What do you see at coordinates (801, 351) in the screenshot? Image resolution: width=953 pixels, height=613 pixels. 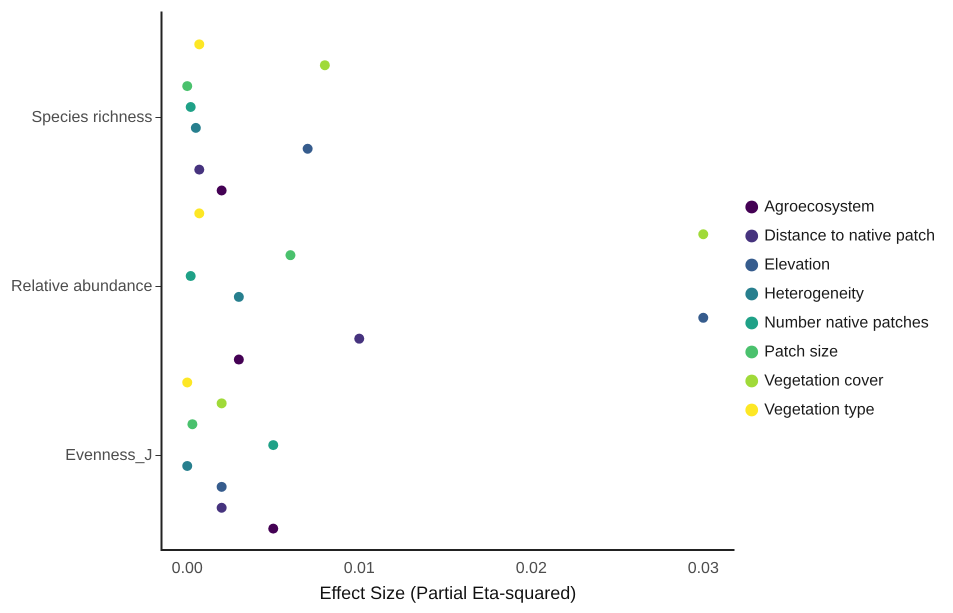 I see `legend-label: Patch size` at bounding box center [801, 351].